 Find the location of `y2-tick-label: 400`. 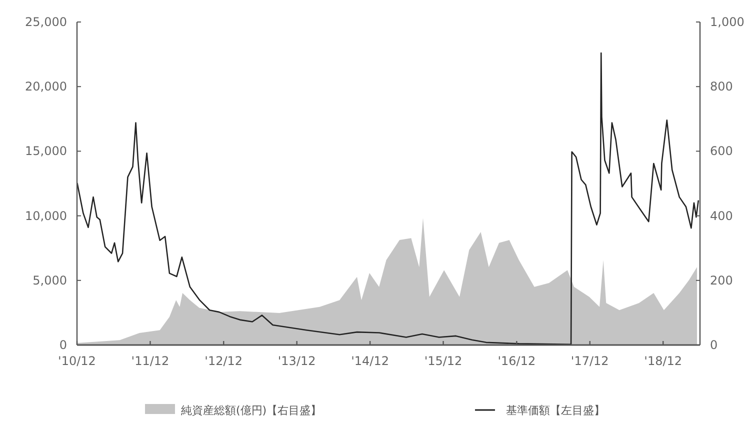

y2-tick-label: 400 is located at coordinates (721, 215).